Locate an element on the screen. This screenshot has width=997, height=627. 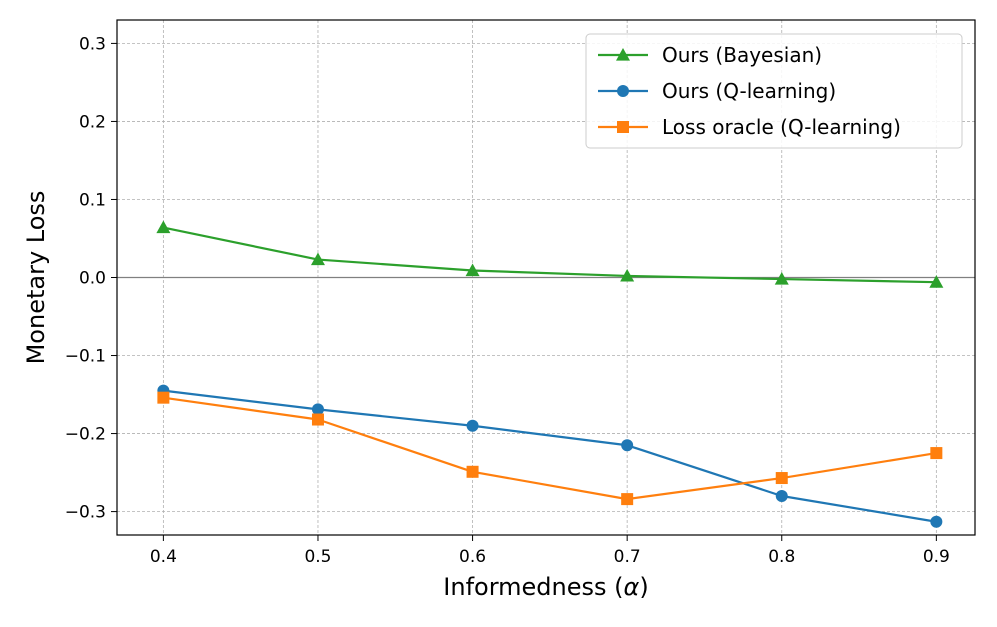
legend-label: Loss oracle (Q-learning) is located at coordinates (781, 127).